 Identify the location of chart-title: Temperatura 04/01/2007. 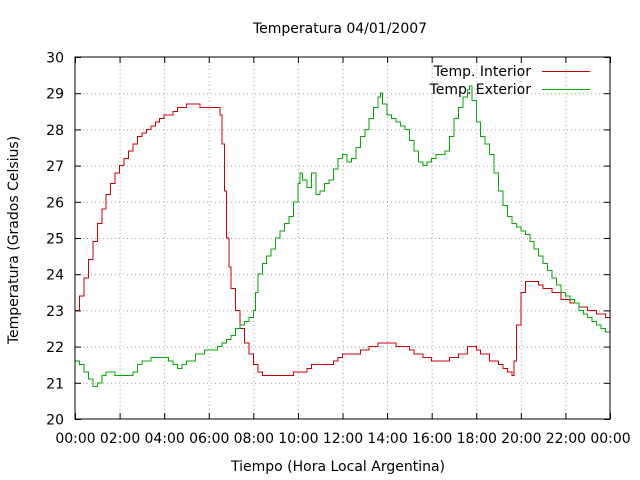
(339, 29).